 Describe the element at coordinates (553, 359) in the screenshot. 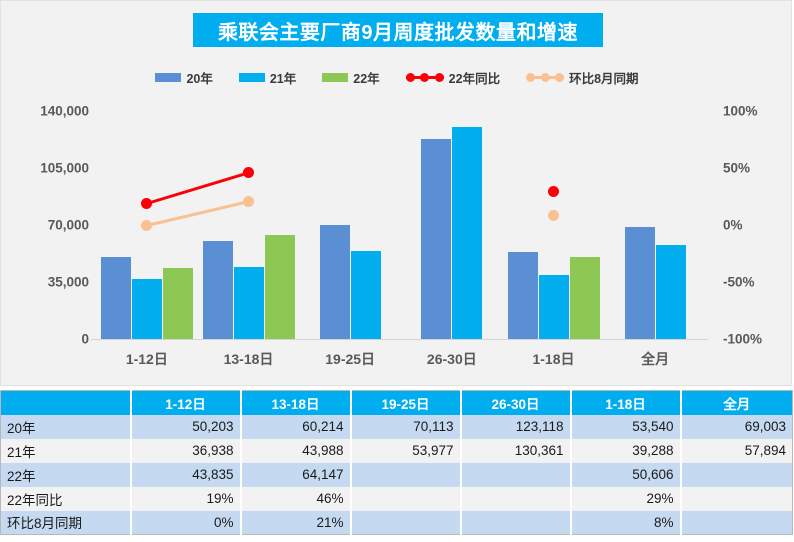

I see `x-axis-label: 1-18日` at that location.